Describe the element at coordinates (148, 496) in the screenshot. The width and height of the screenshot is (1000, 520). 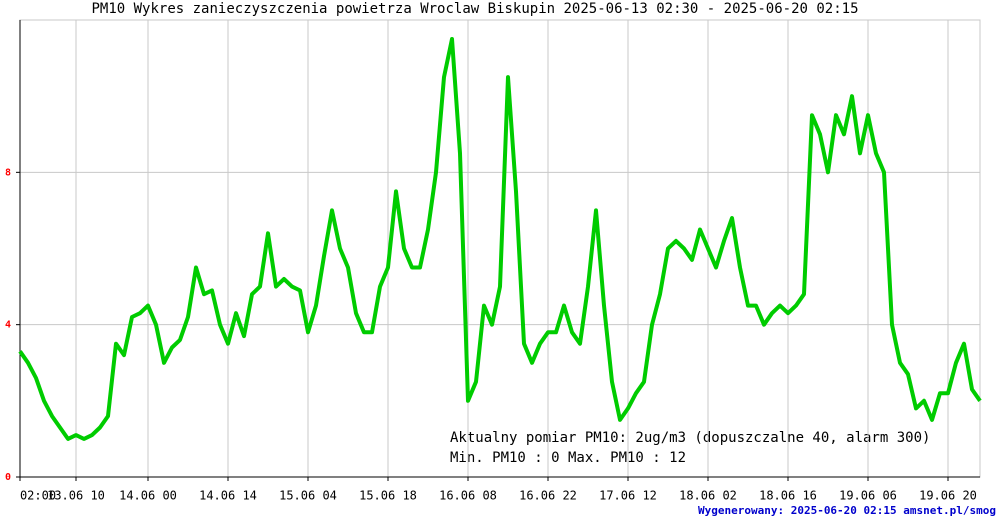
I see `x-tick-label: 14.06 00` at that location.